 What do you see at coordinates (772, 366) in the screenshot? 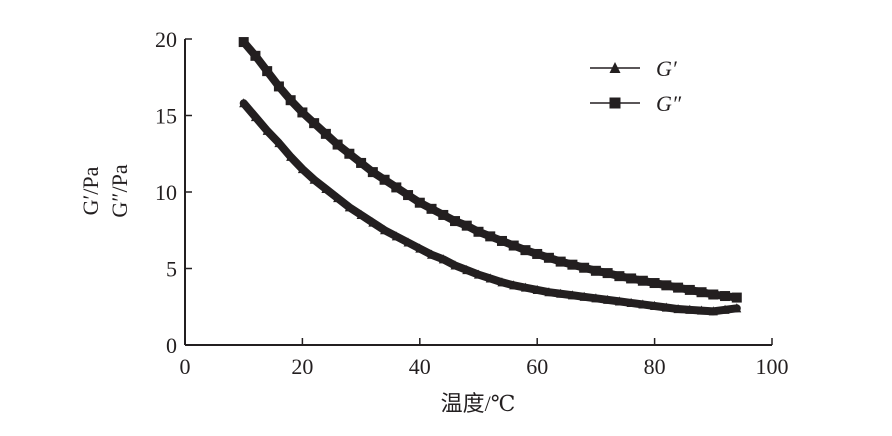
I see `x-tick-label: 100` at bounding box center [772, 366].